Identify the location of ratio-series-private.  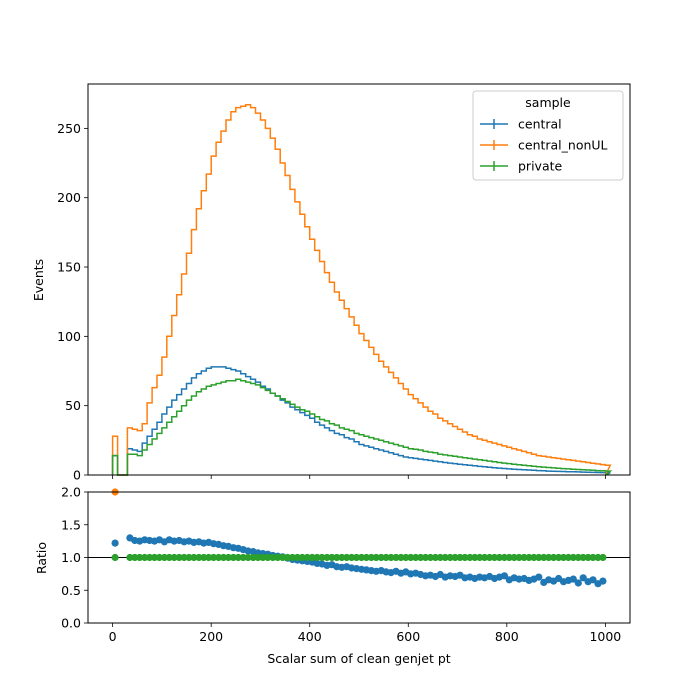
(359, 557).